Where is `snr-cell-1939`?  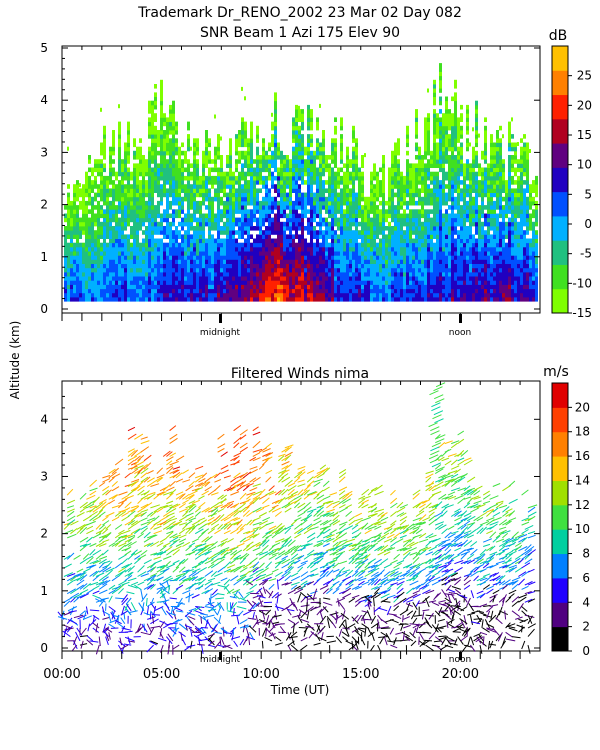 snr-cell-1939 is located at coordinates (233, 195).